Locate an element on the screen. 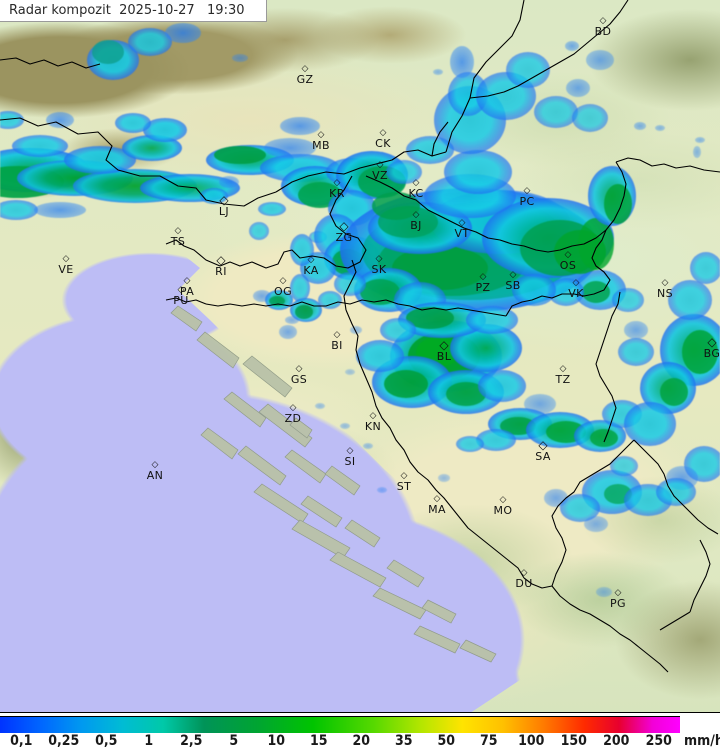  legend-tick: 50 is located at coordinates (446, 741).